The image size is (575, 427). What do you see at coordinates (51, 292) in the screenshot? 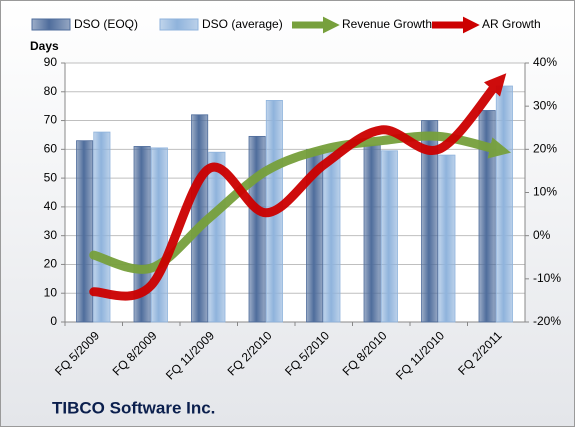
I see `y-tick-label: 10` at bounding box center [51, 292].